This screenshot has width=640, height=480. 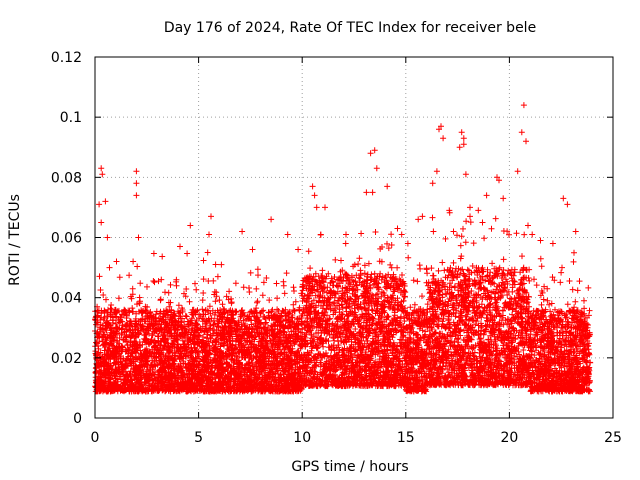 I want to click on x-tick-label: 5, so click(x=198, y=438).